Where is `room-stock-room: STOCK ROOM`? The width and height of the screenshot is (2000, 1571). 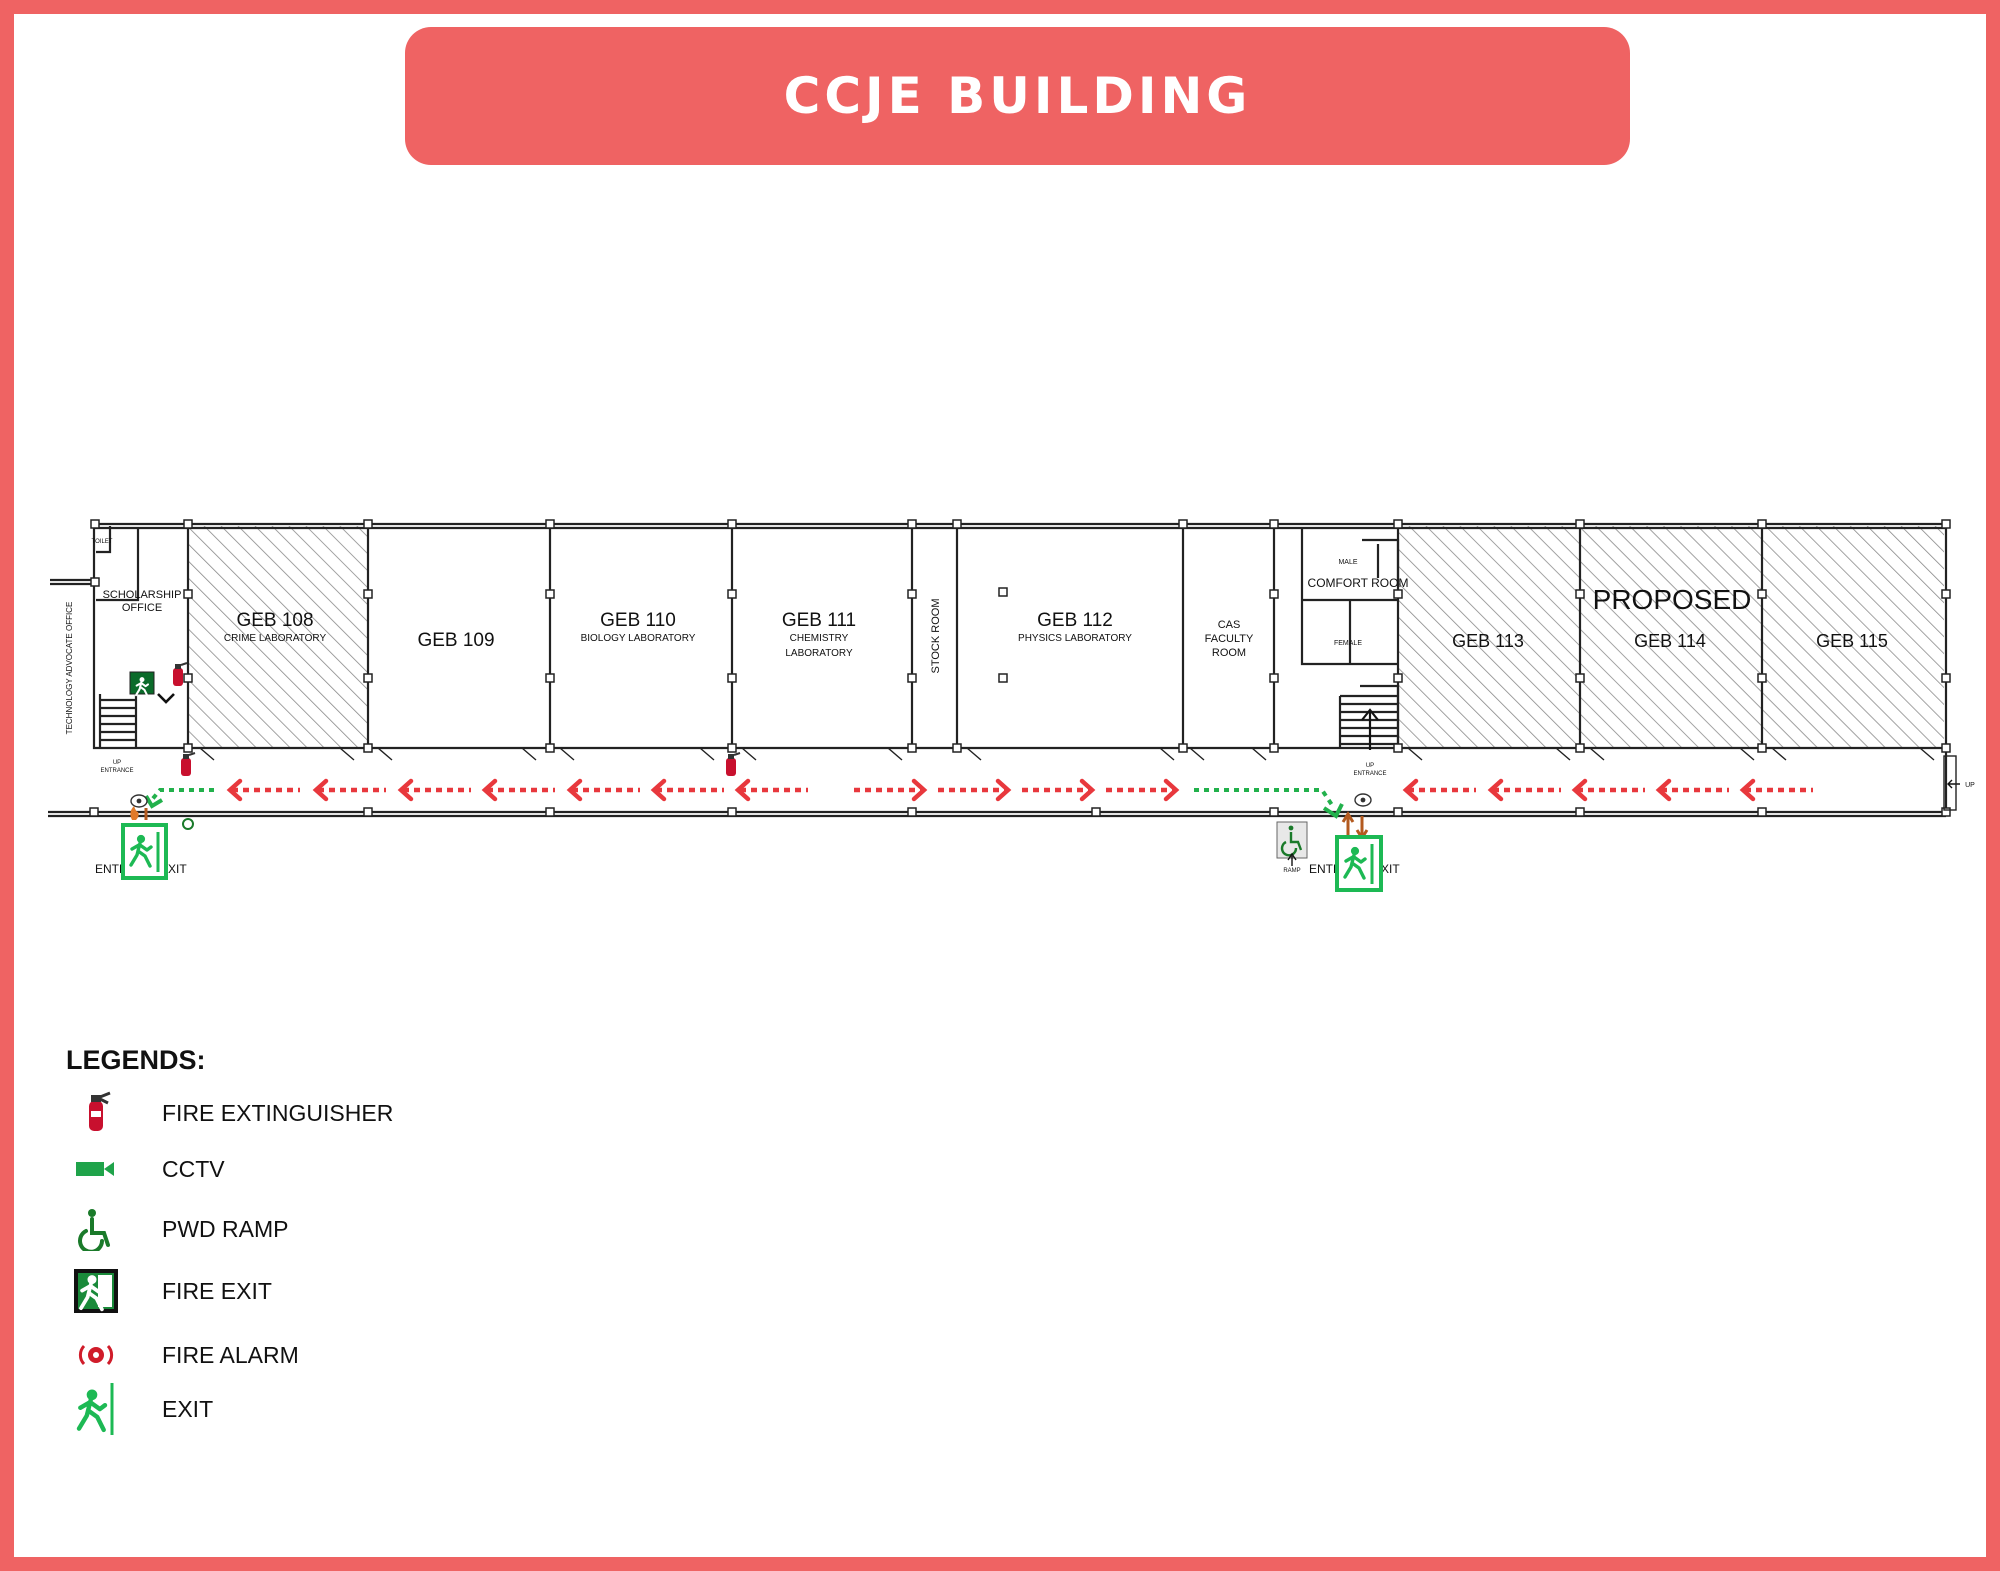
room-stock-room: STOCK ROOM is located at coordinates (936, 636).